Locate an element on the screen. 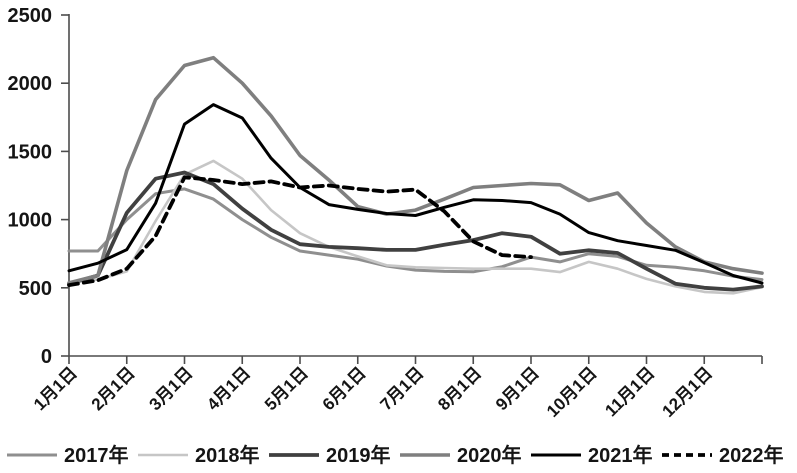 This screenshot has height=473, width=797. y-axis-label: 2000 is located at coordinates (30, 84).